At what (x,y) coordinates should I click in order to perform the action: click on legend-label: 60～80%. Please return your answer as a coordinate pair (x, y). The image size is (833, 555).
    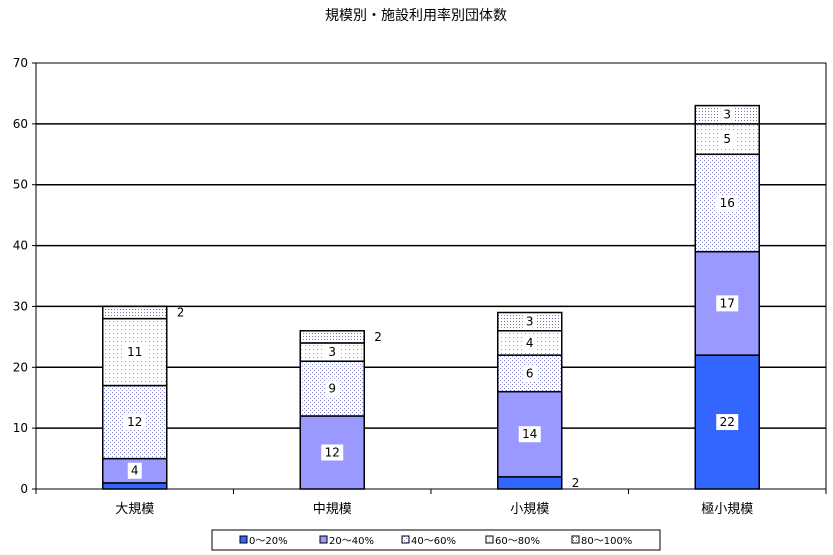
    Looking at the image, I should click on (517, 541).